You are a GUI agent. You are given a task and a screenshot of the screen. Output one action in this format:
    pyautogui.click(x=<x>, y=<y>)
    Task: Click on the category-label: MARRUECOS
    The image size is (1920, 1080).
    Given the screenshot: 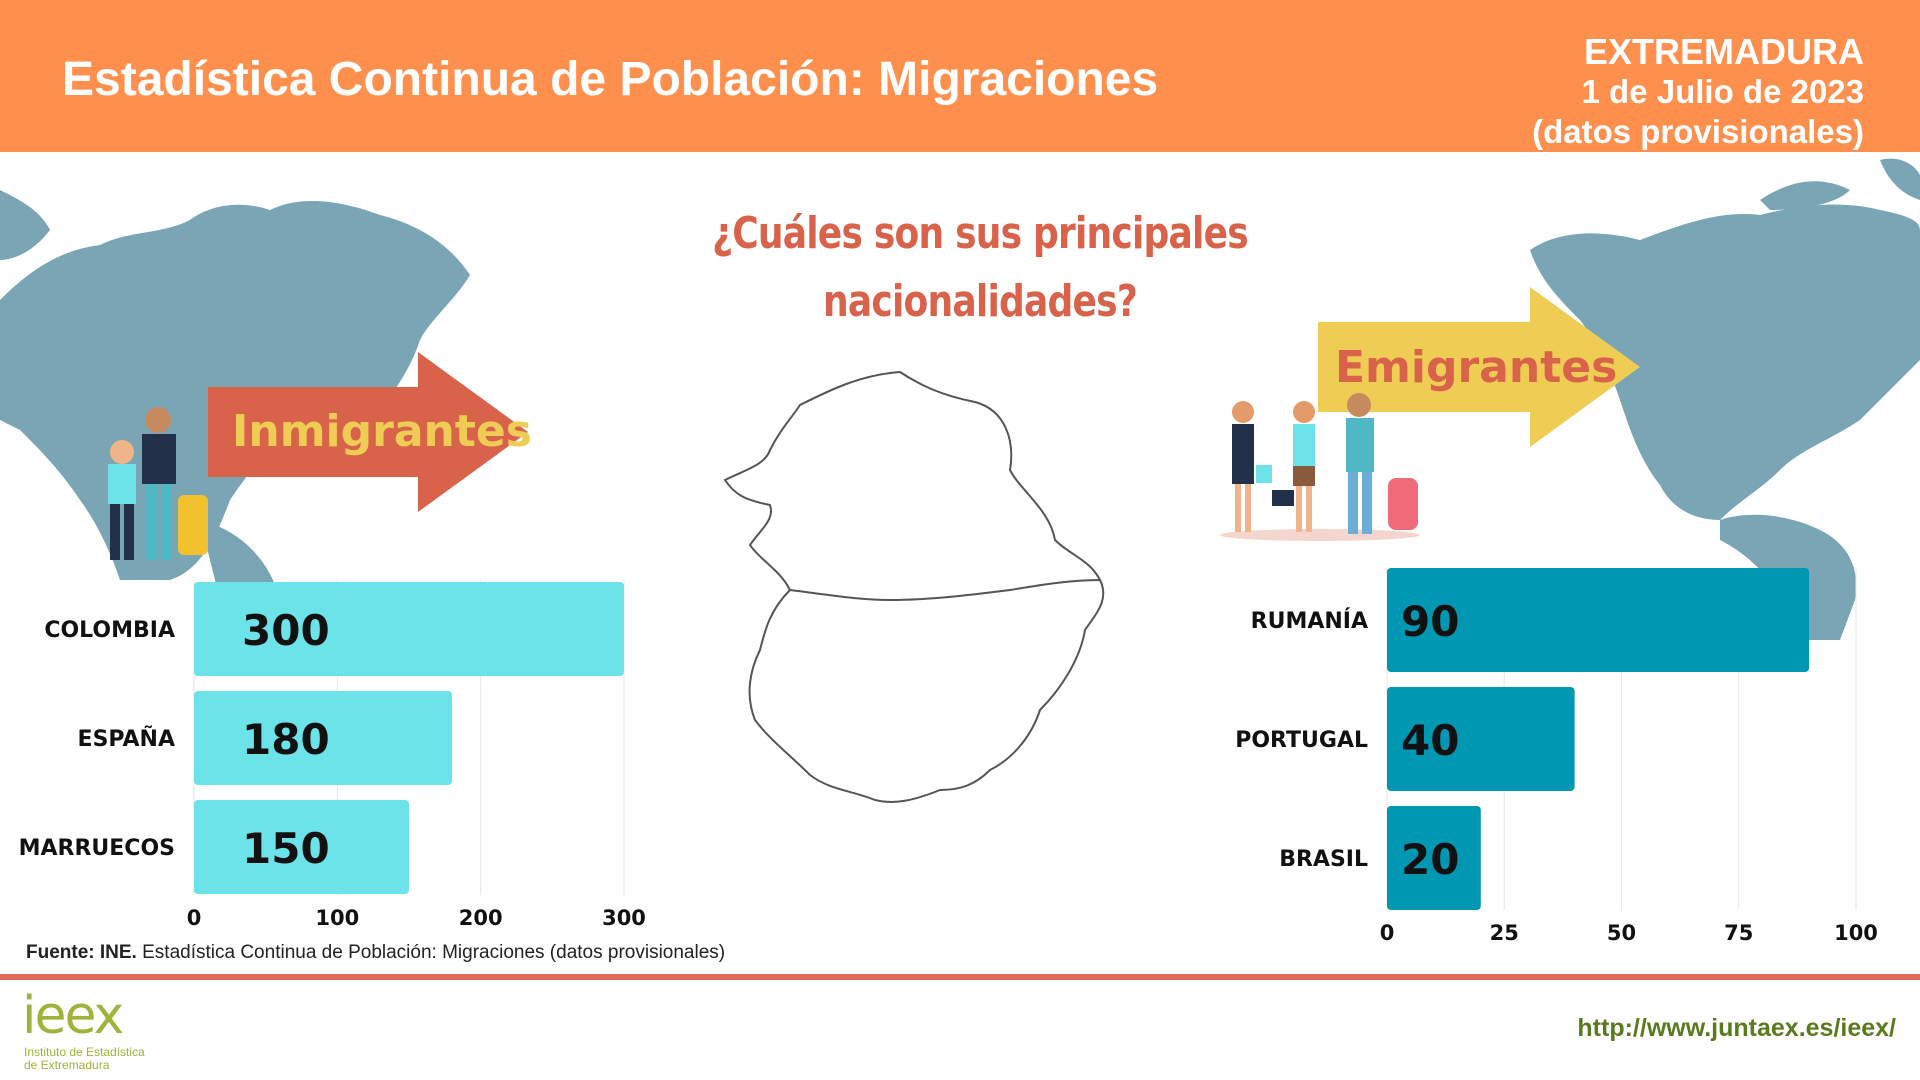 What is the action you would take?
    pyautogui.click(x=97, y=848)
    